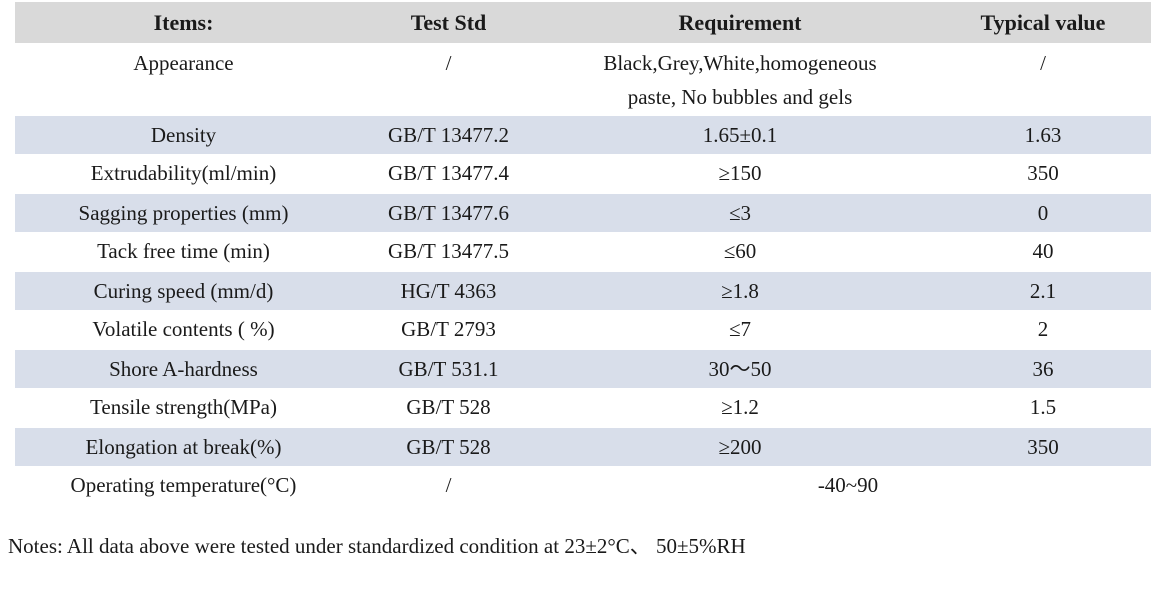 The image size is (1153, 592). I want to click on cell-req: ≤3, so click(740, 212).